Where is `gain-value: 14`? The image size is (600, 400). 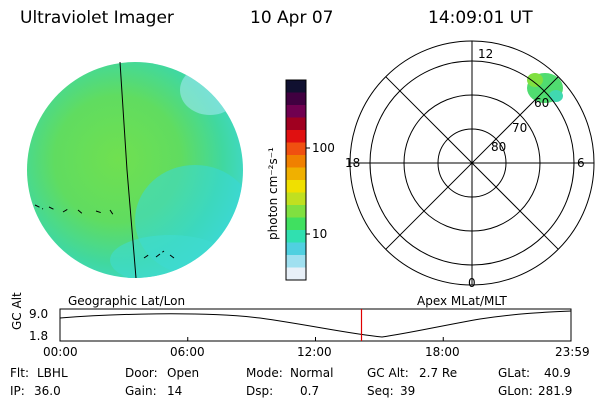
gain-value: 14 is located at coordinates (175, 391).